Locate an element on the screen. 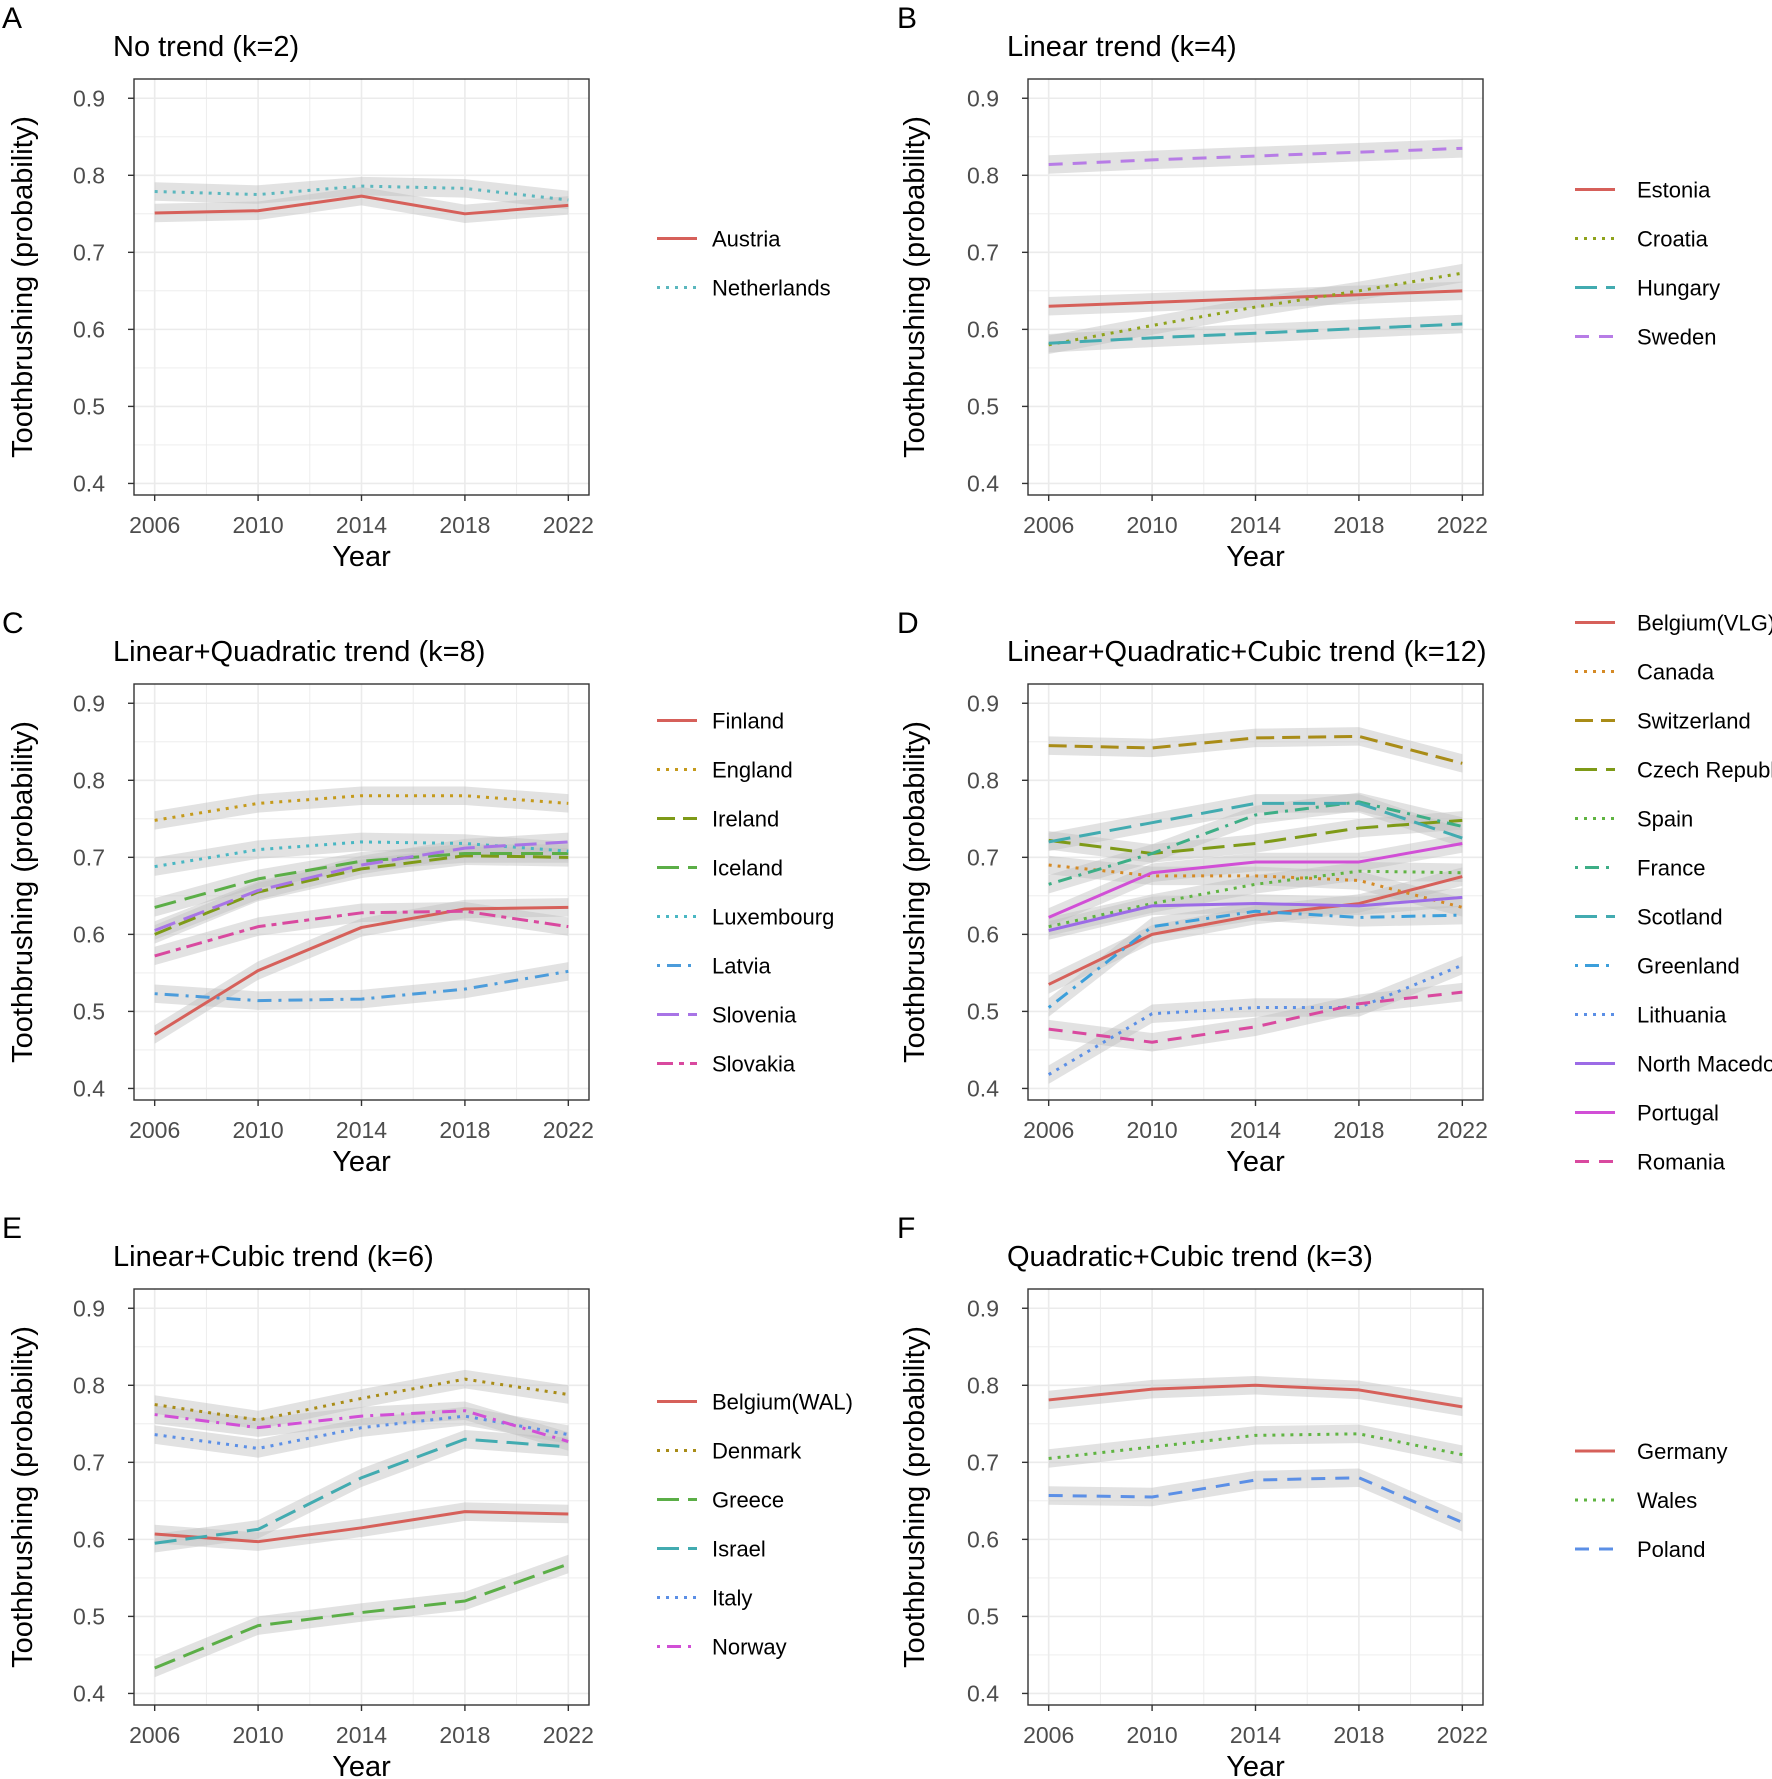 The image size is (1772, 1779). grid is located at coordinates (361, 287).